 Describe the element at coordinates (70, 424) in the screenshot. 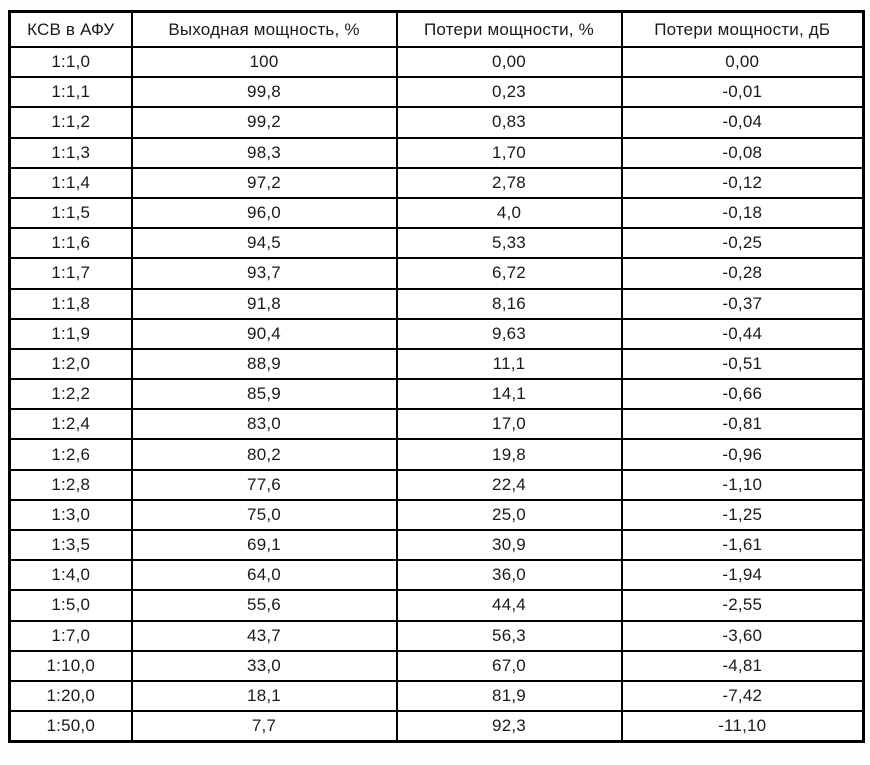

I see `cell-vswr: 1:2,4` at that location.